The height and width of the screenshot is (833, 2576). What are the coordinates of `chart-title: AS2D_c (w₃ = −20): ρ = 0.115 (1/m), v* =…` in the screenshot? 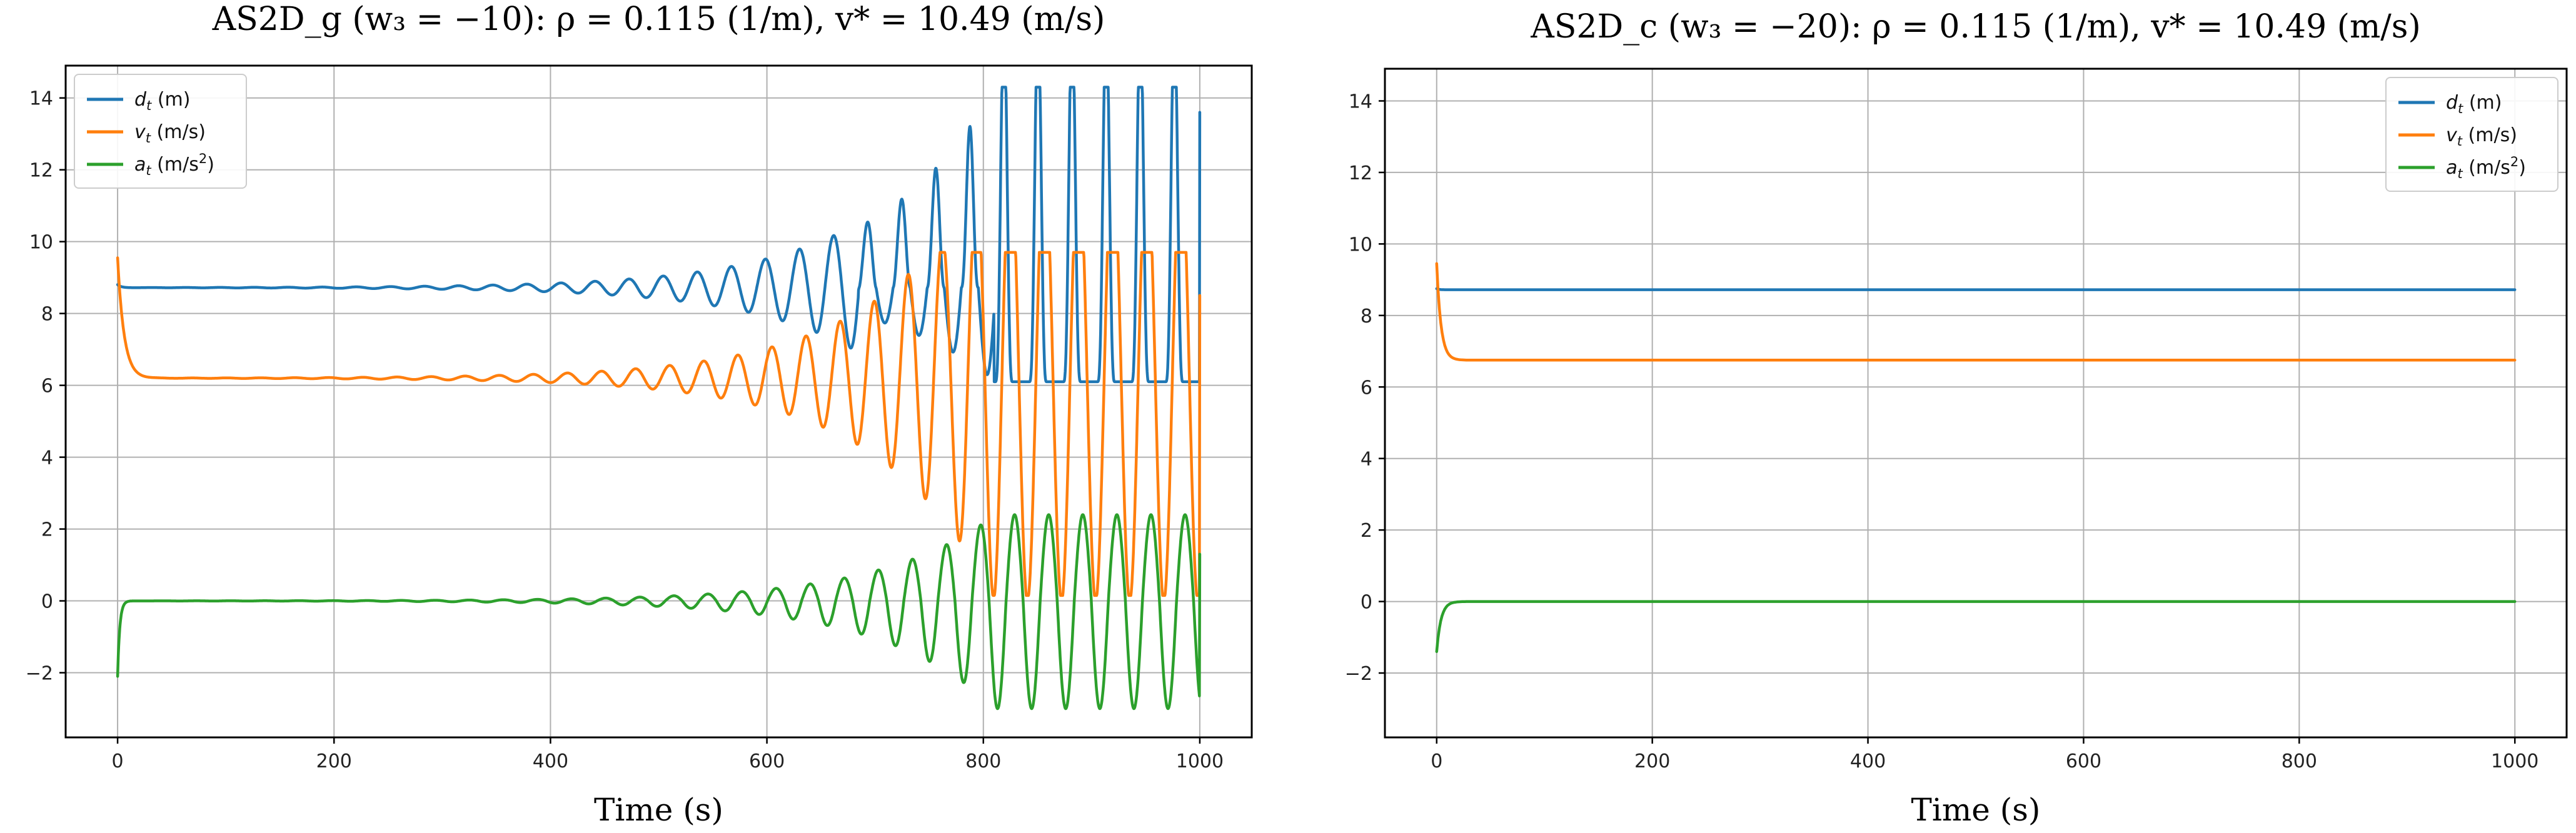 It's located at (1976, 27).